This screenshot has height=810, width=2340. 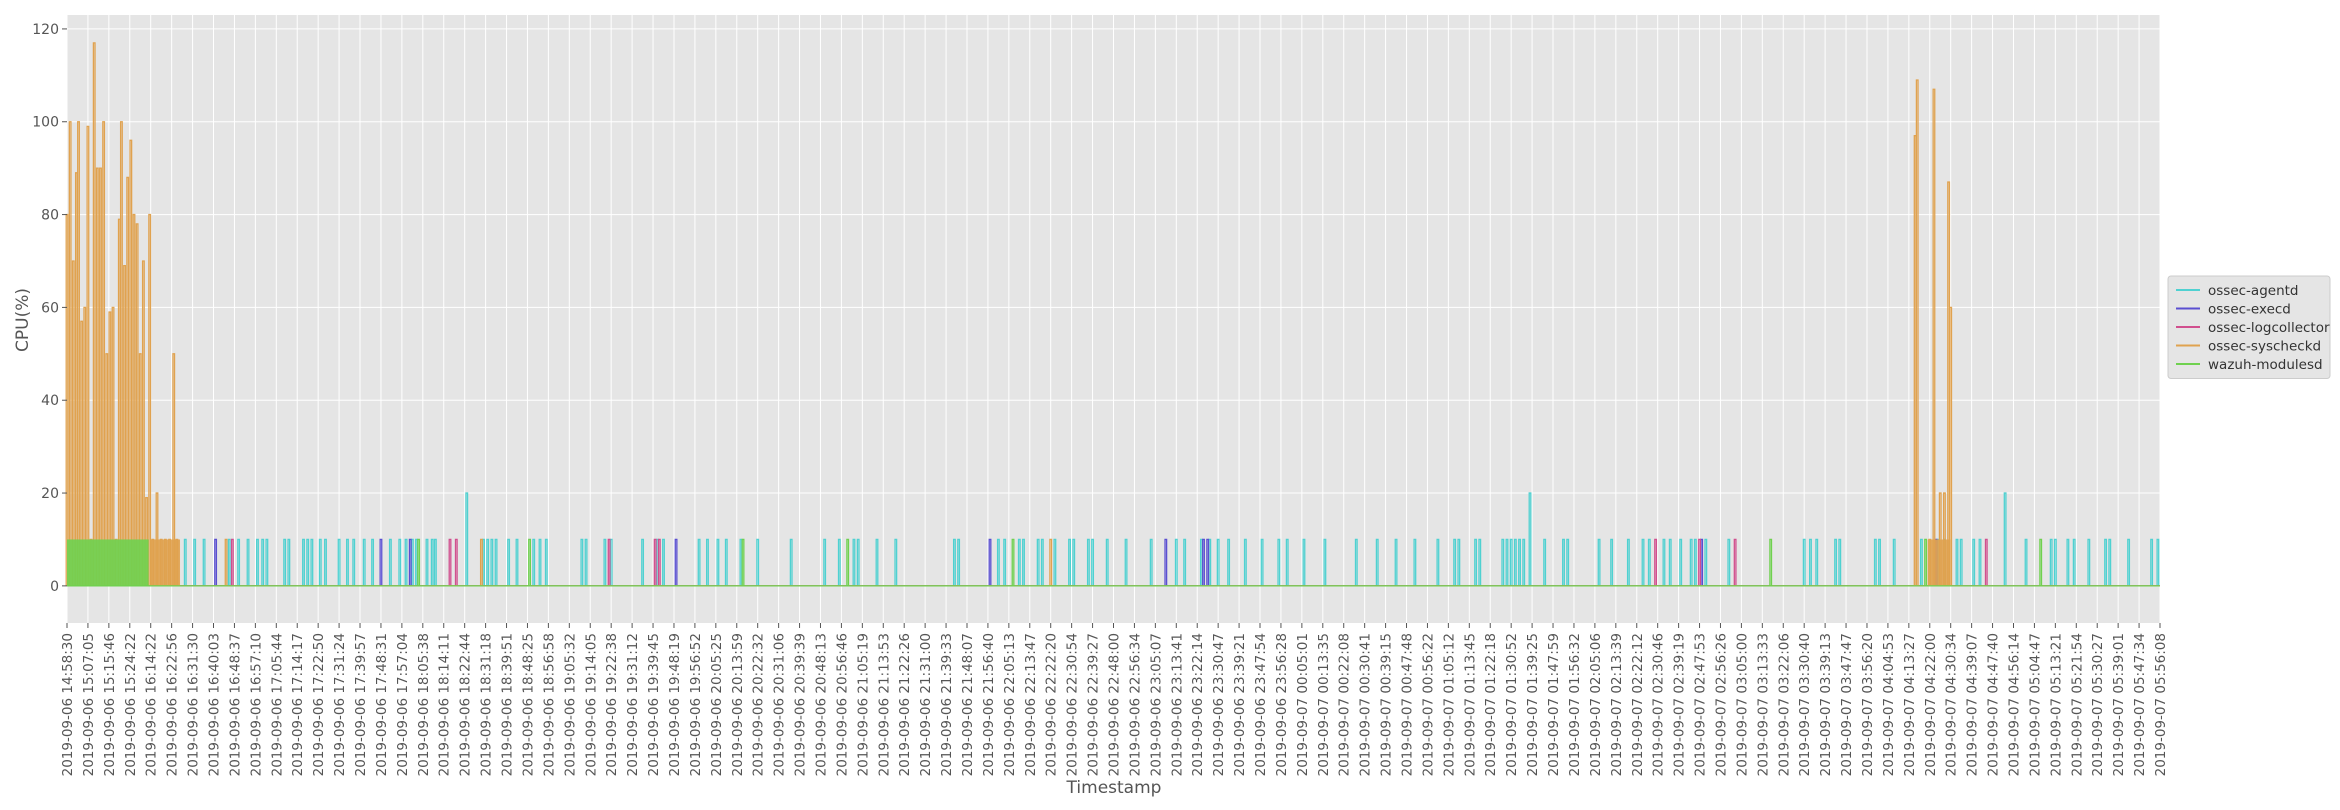 I want to click on x-tick-label: 2019-09-07 05:21:54, so click(x=2077, y=704).